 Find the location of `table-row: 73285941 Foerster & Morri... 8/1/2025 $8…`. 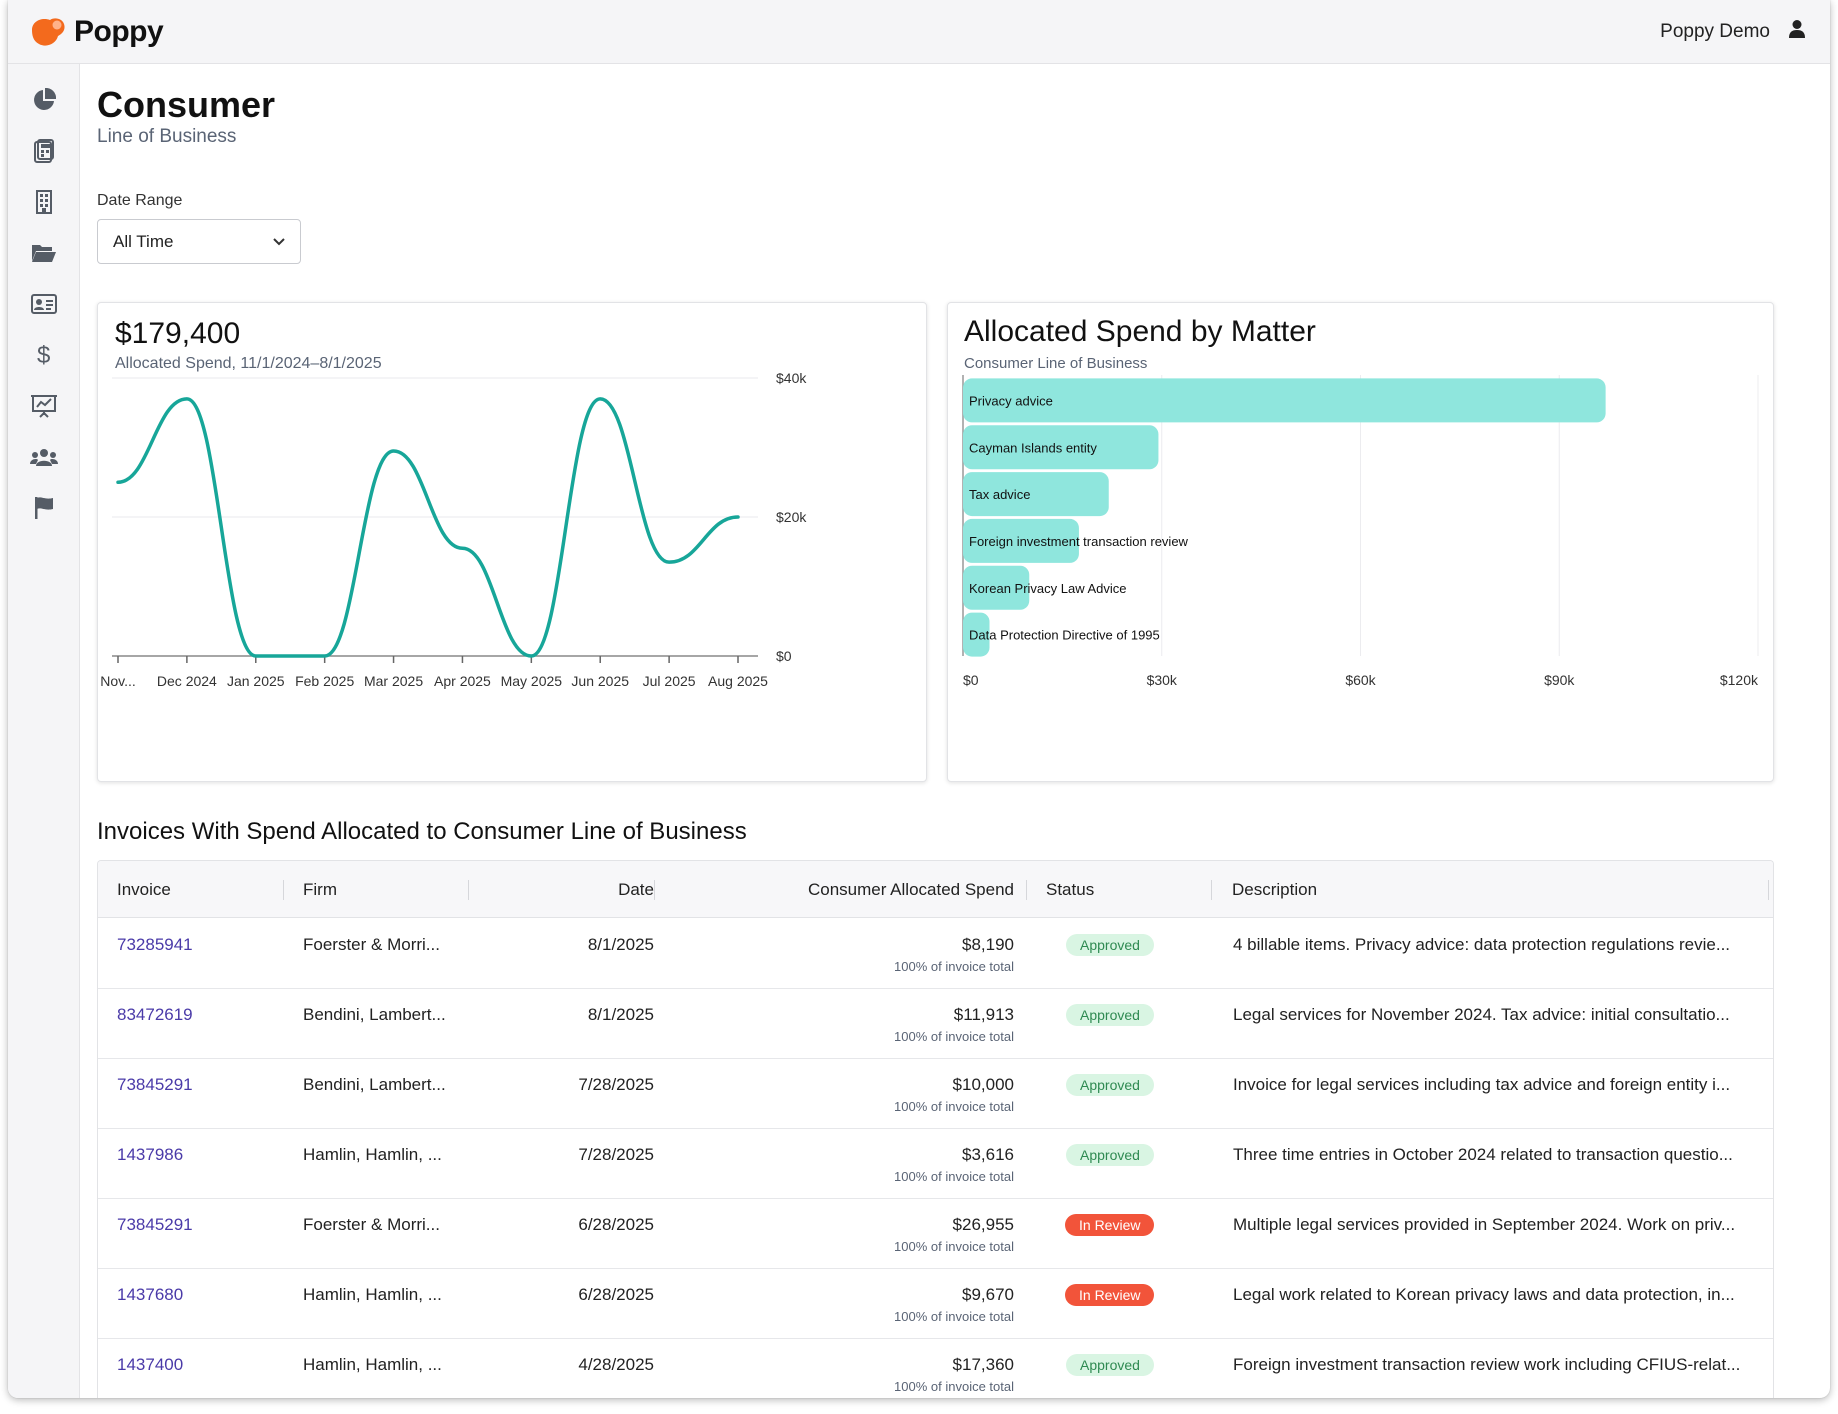

table-row: 73285941 Foerster & Morri... 8/1/2025 $8… is located at coordinates (935, 954).